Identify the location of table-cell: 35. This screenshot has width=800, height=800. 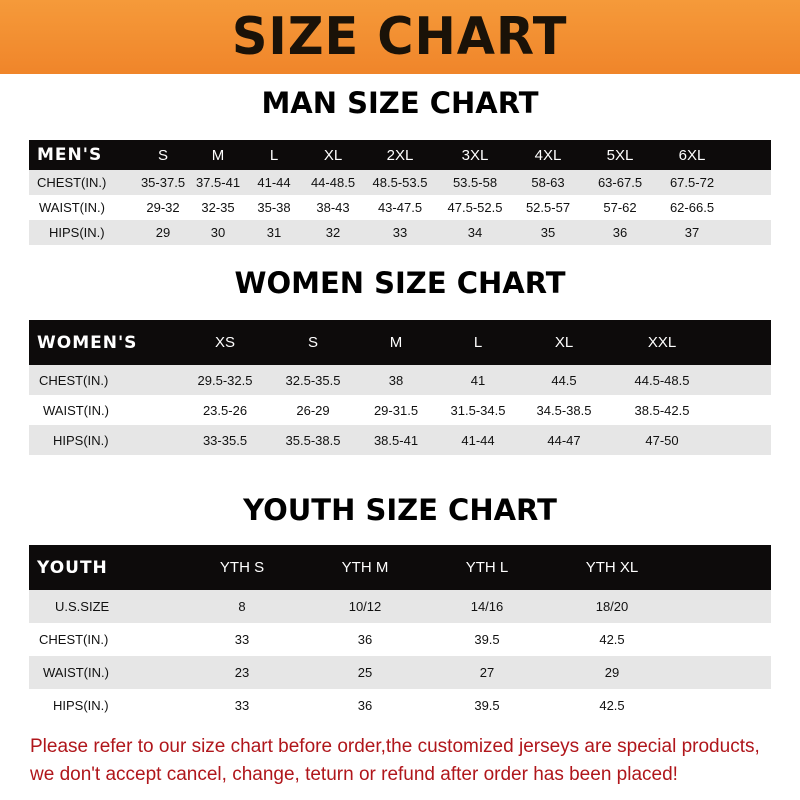
(548, 232).